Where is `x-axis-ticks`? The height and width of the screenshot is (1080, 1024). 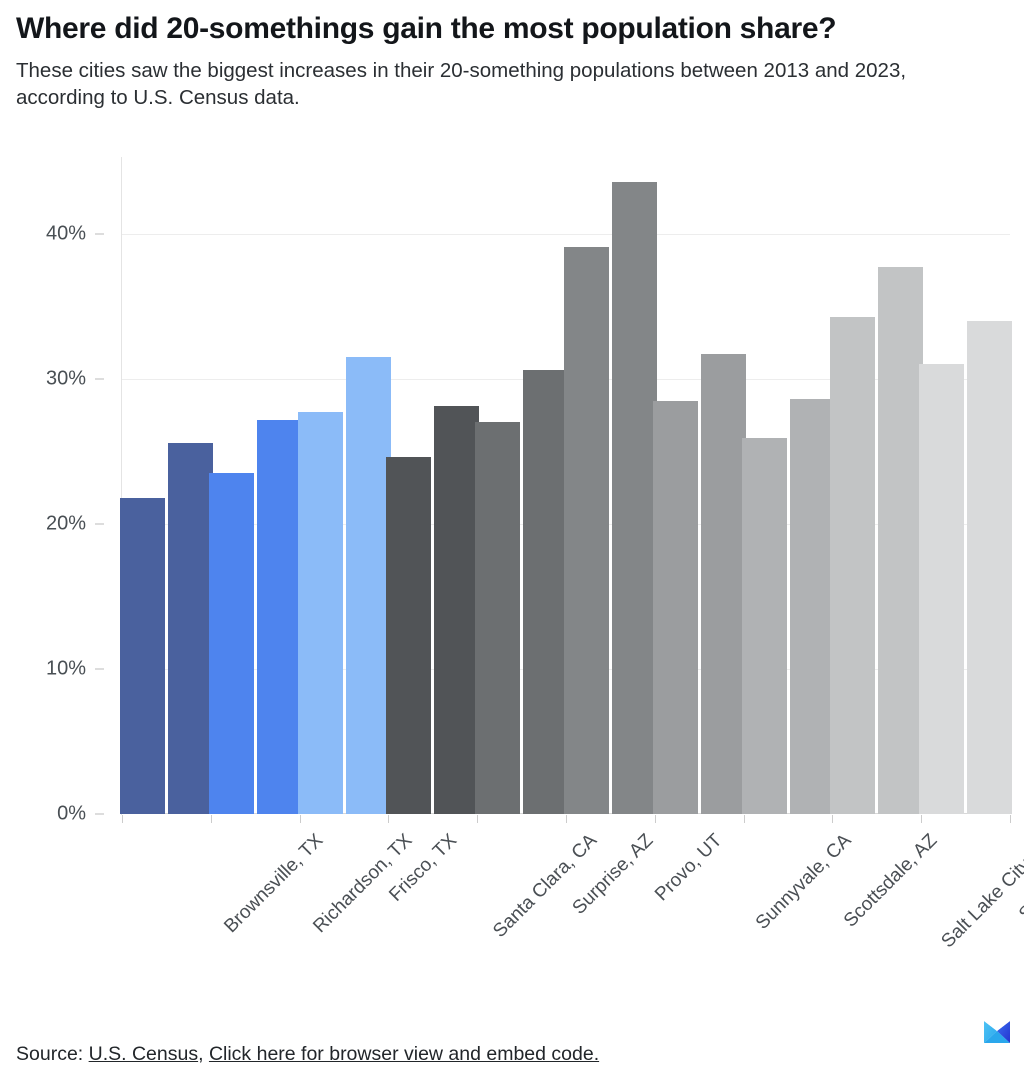
x-axis-ticks is located at coordinates (566, 819).